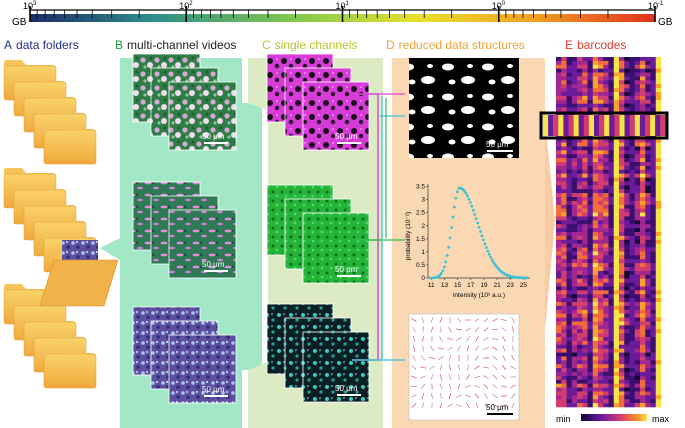 This screenshot has height=428, width=685. I want to click on connector-brackets, so click(378, 227).